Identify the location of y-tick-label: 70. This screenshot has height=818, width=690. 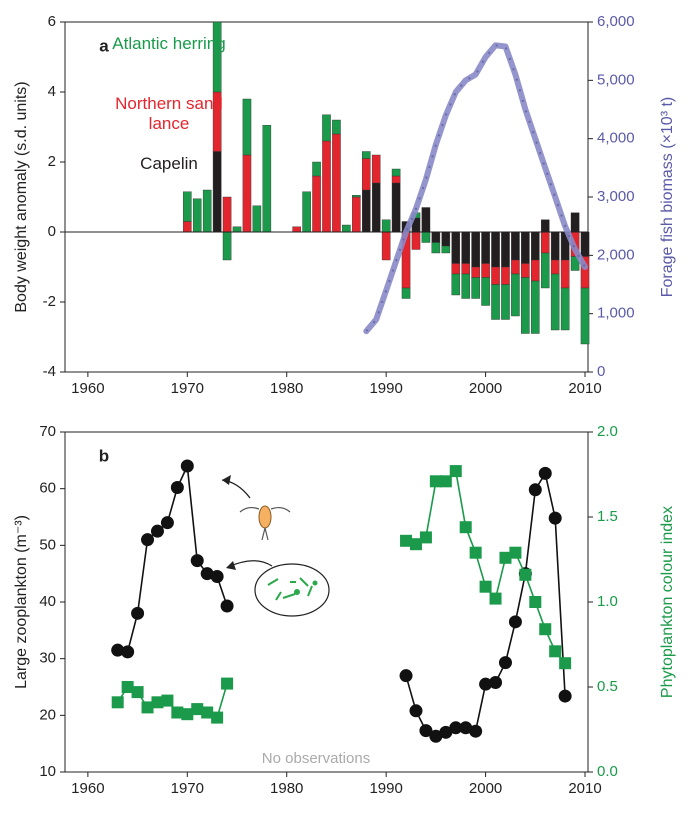
(47, 431).